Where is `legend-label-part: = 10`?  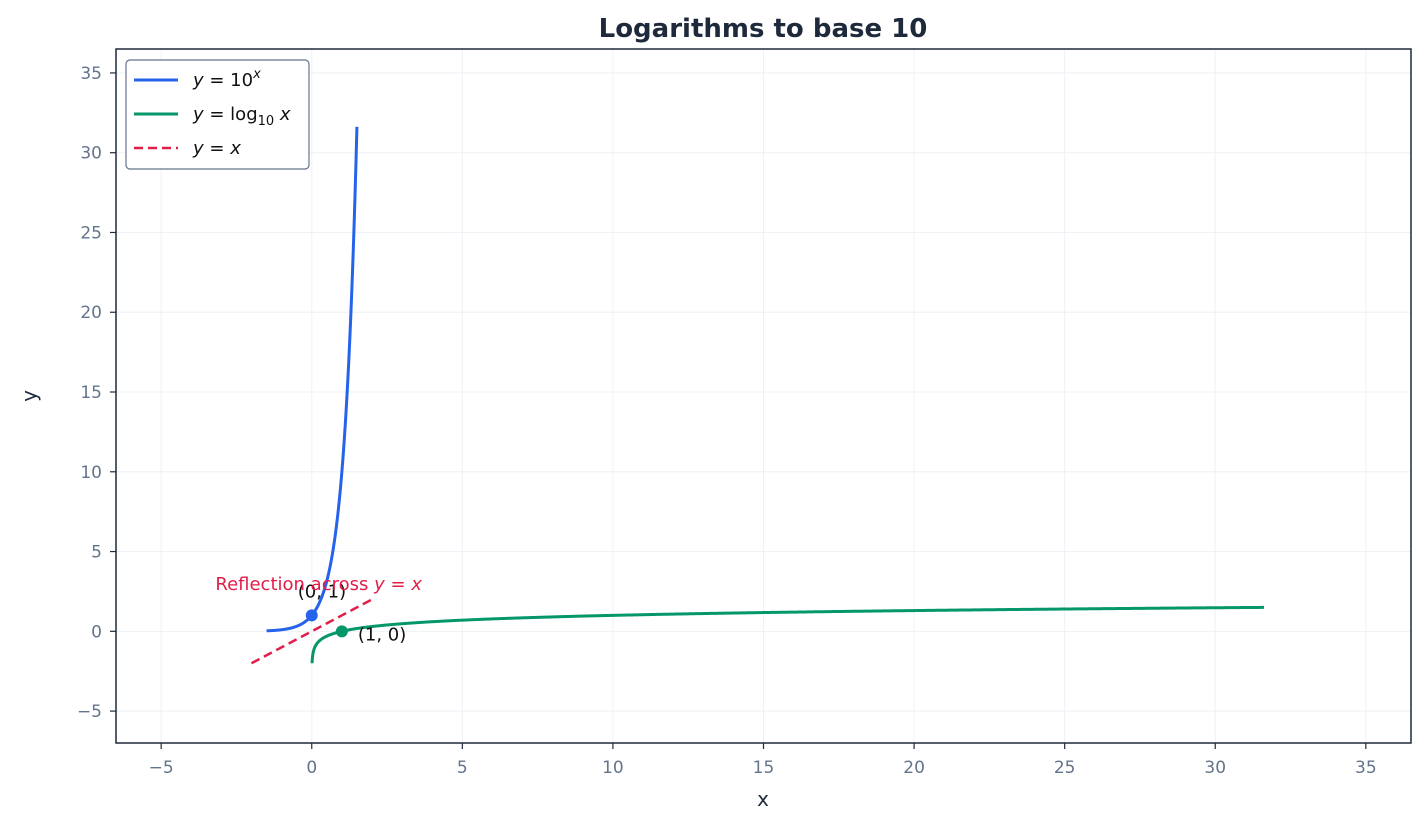 legend-label-part: = 10 is located at coordinates (228, 80).